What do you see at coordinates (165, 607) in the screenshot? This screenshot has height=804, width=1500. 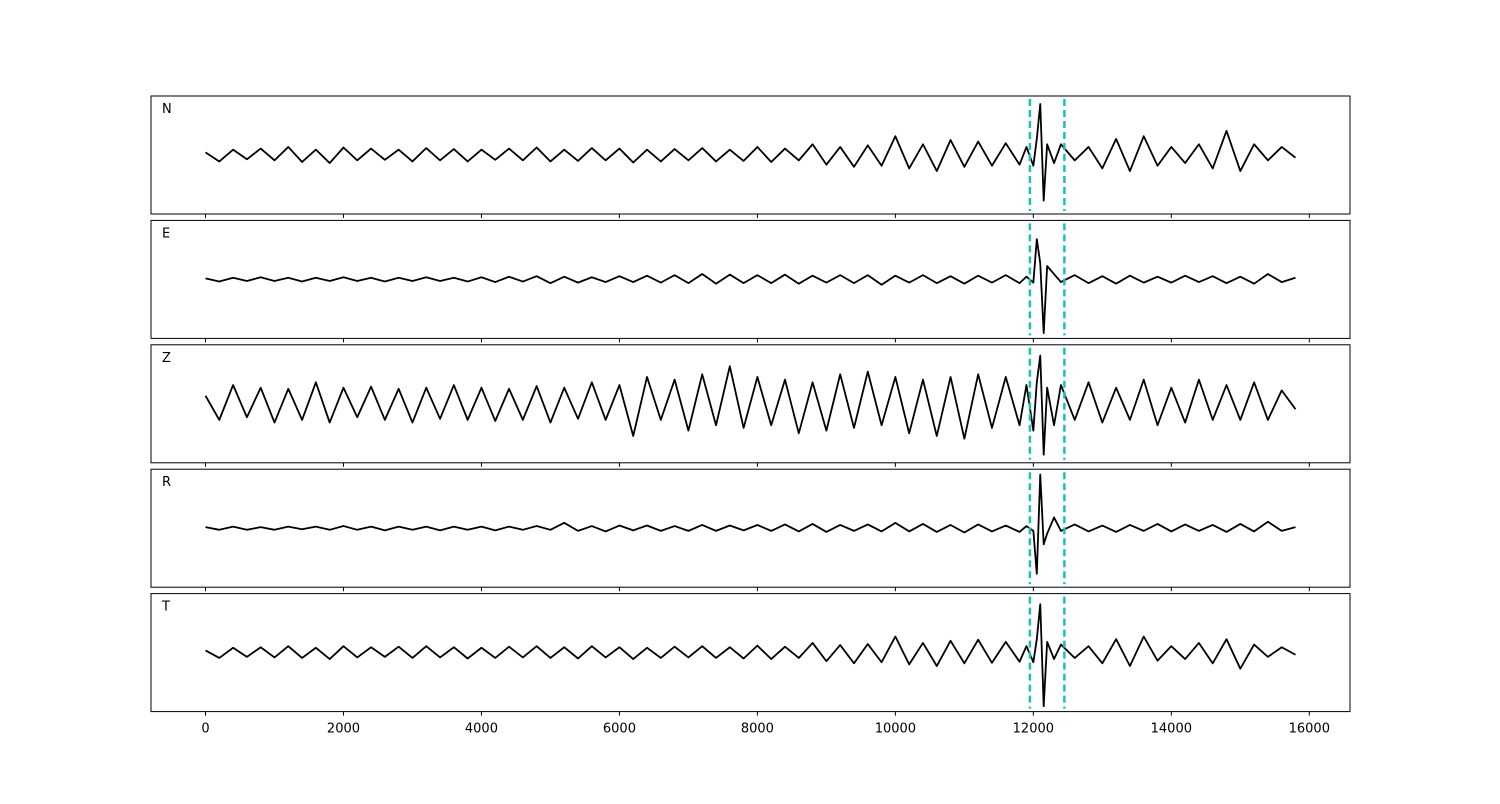 I see `panel-label: T` at bounding box center [165, 607].